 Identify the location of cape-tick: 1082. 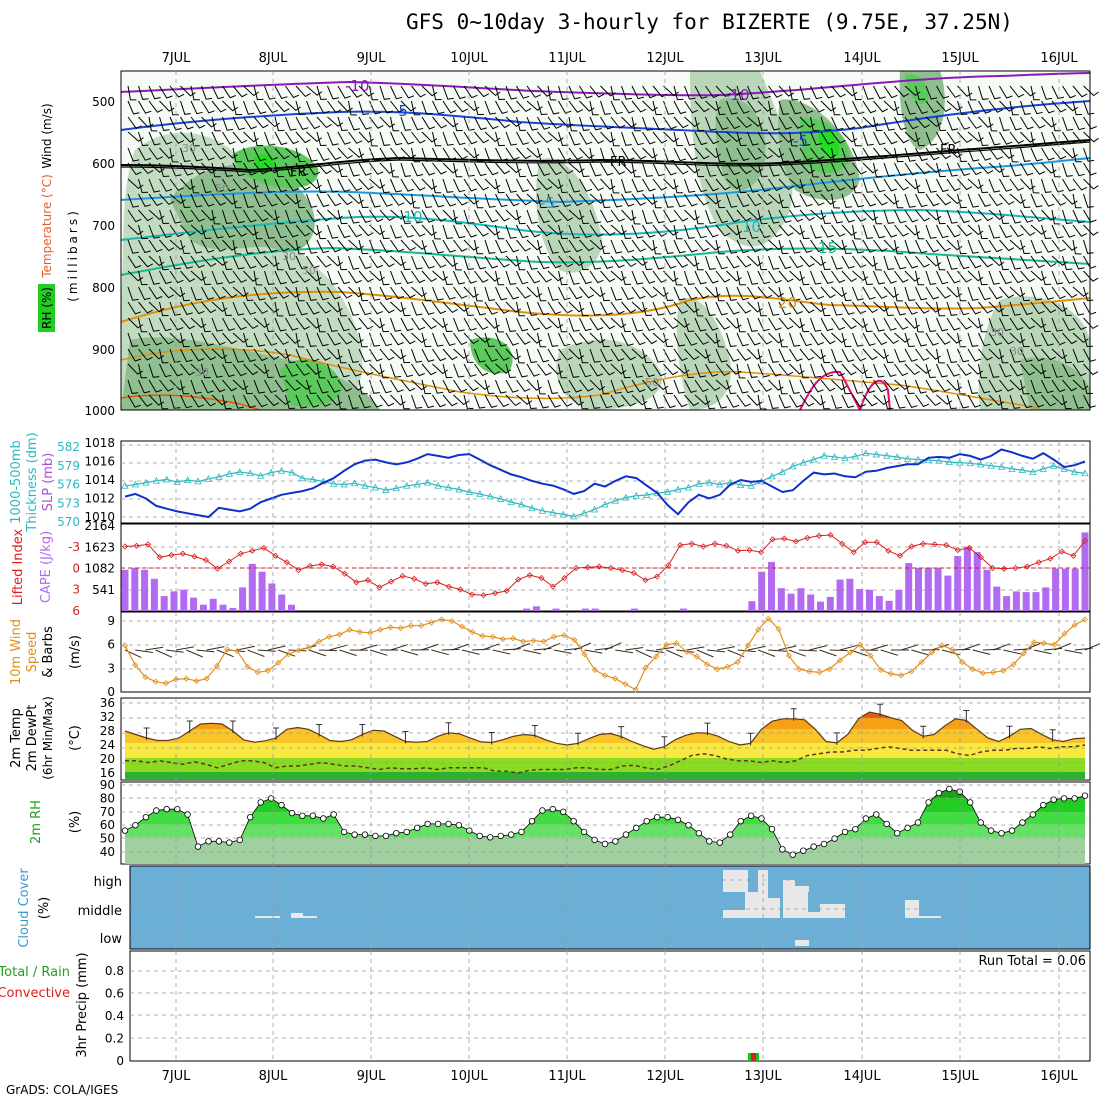
(99, 569).